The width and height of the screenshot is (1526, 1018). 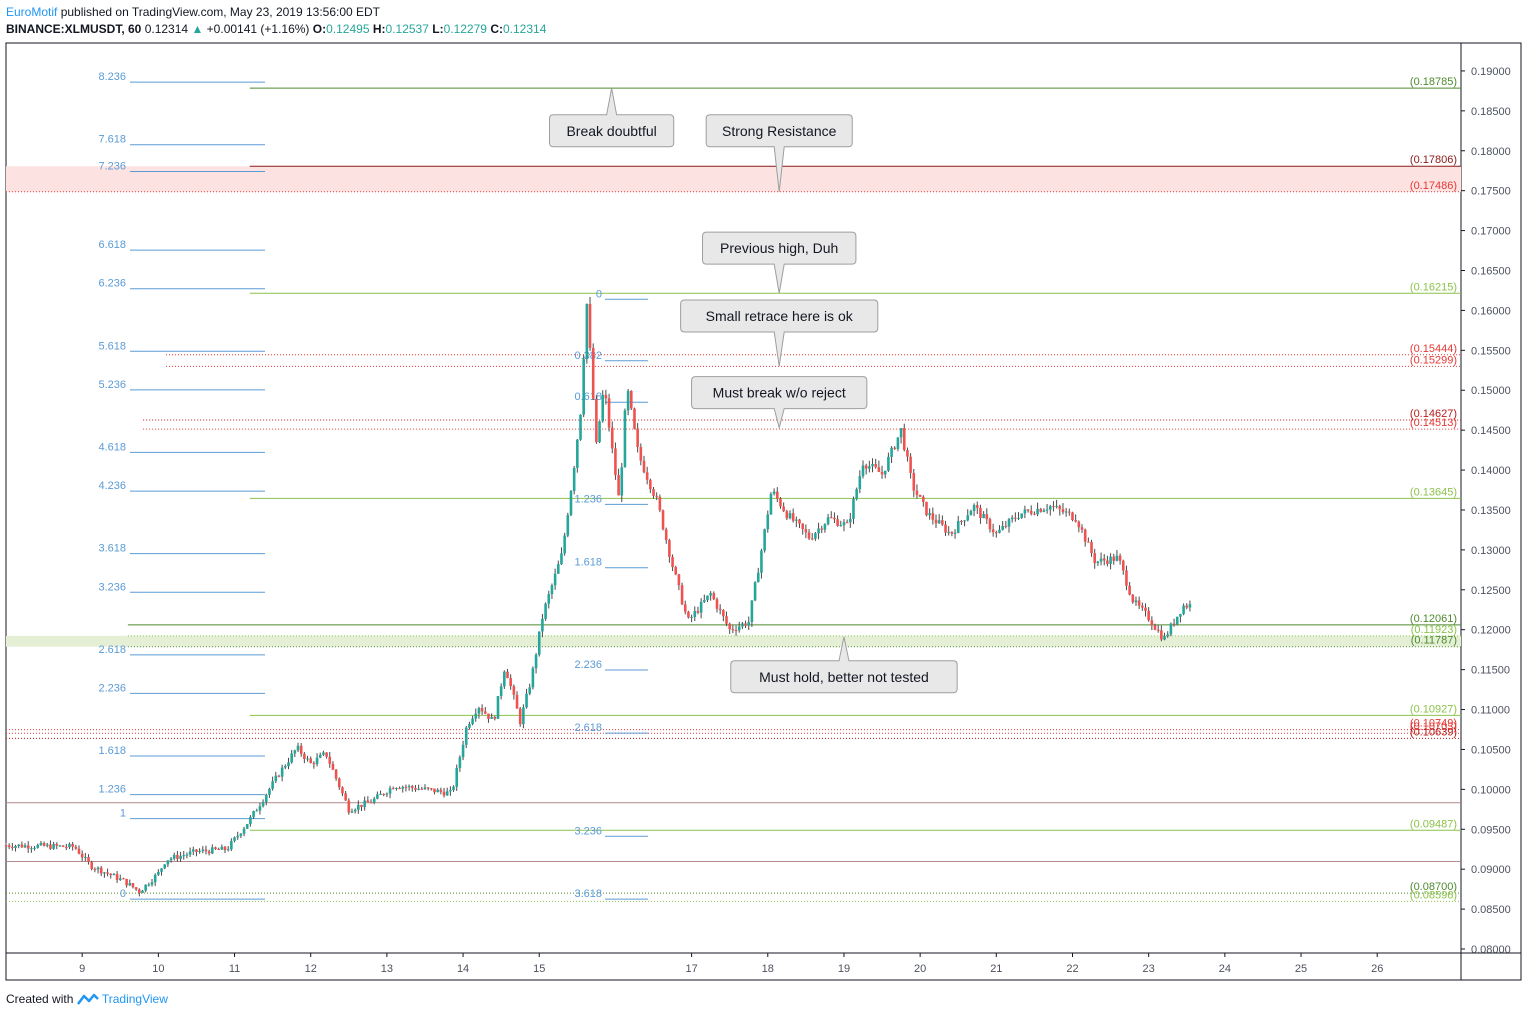 I want to click on tradingview-brand-link: TradingView, so click(x=134, y=999).